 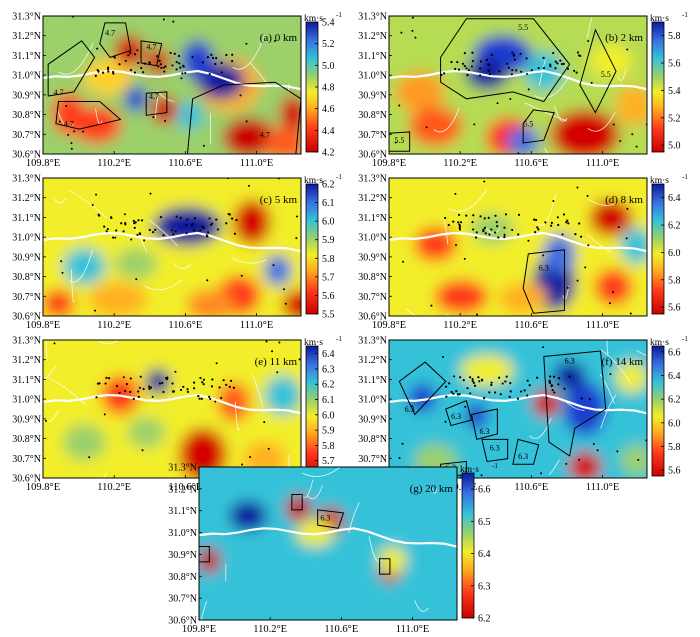 I want to click on plot-frame, so click(x=172, y=247).